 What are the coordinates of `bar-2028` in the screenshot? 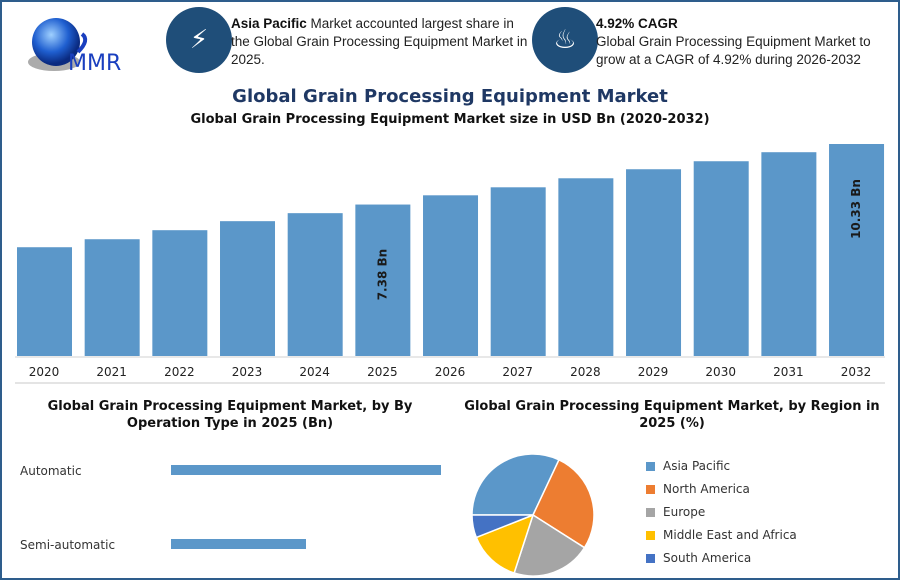 It's located at (586, 267).